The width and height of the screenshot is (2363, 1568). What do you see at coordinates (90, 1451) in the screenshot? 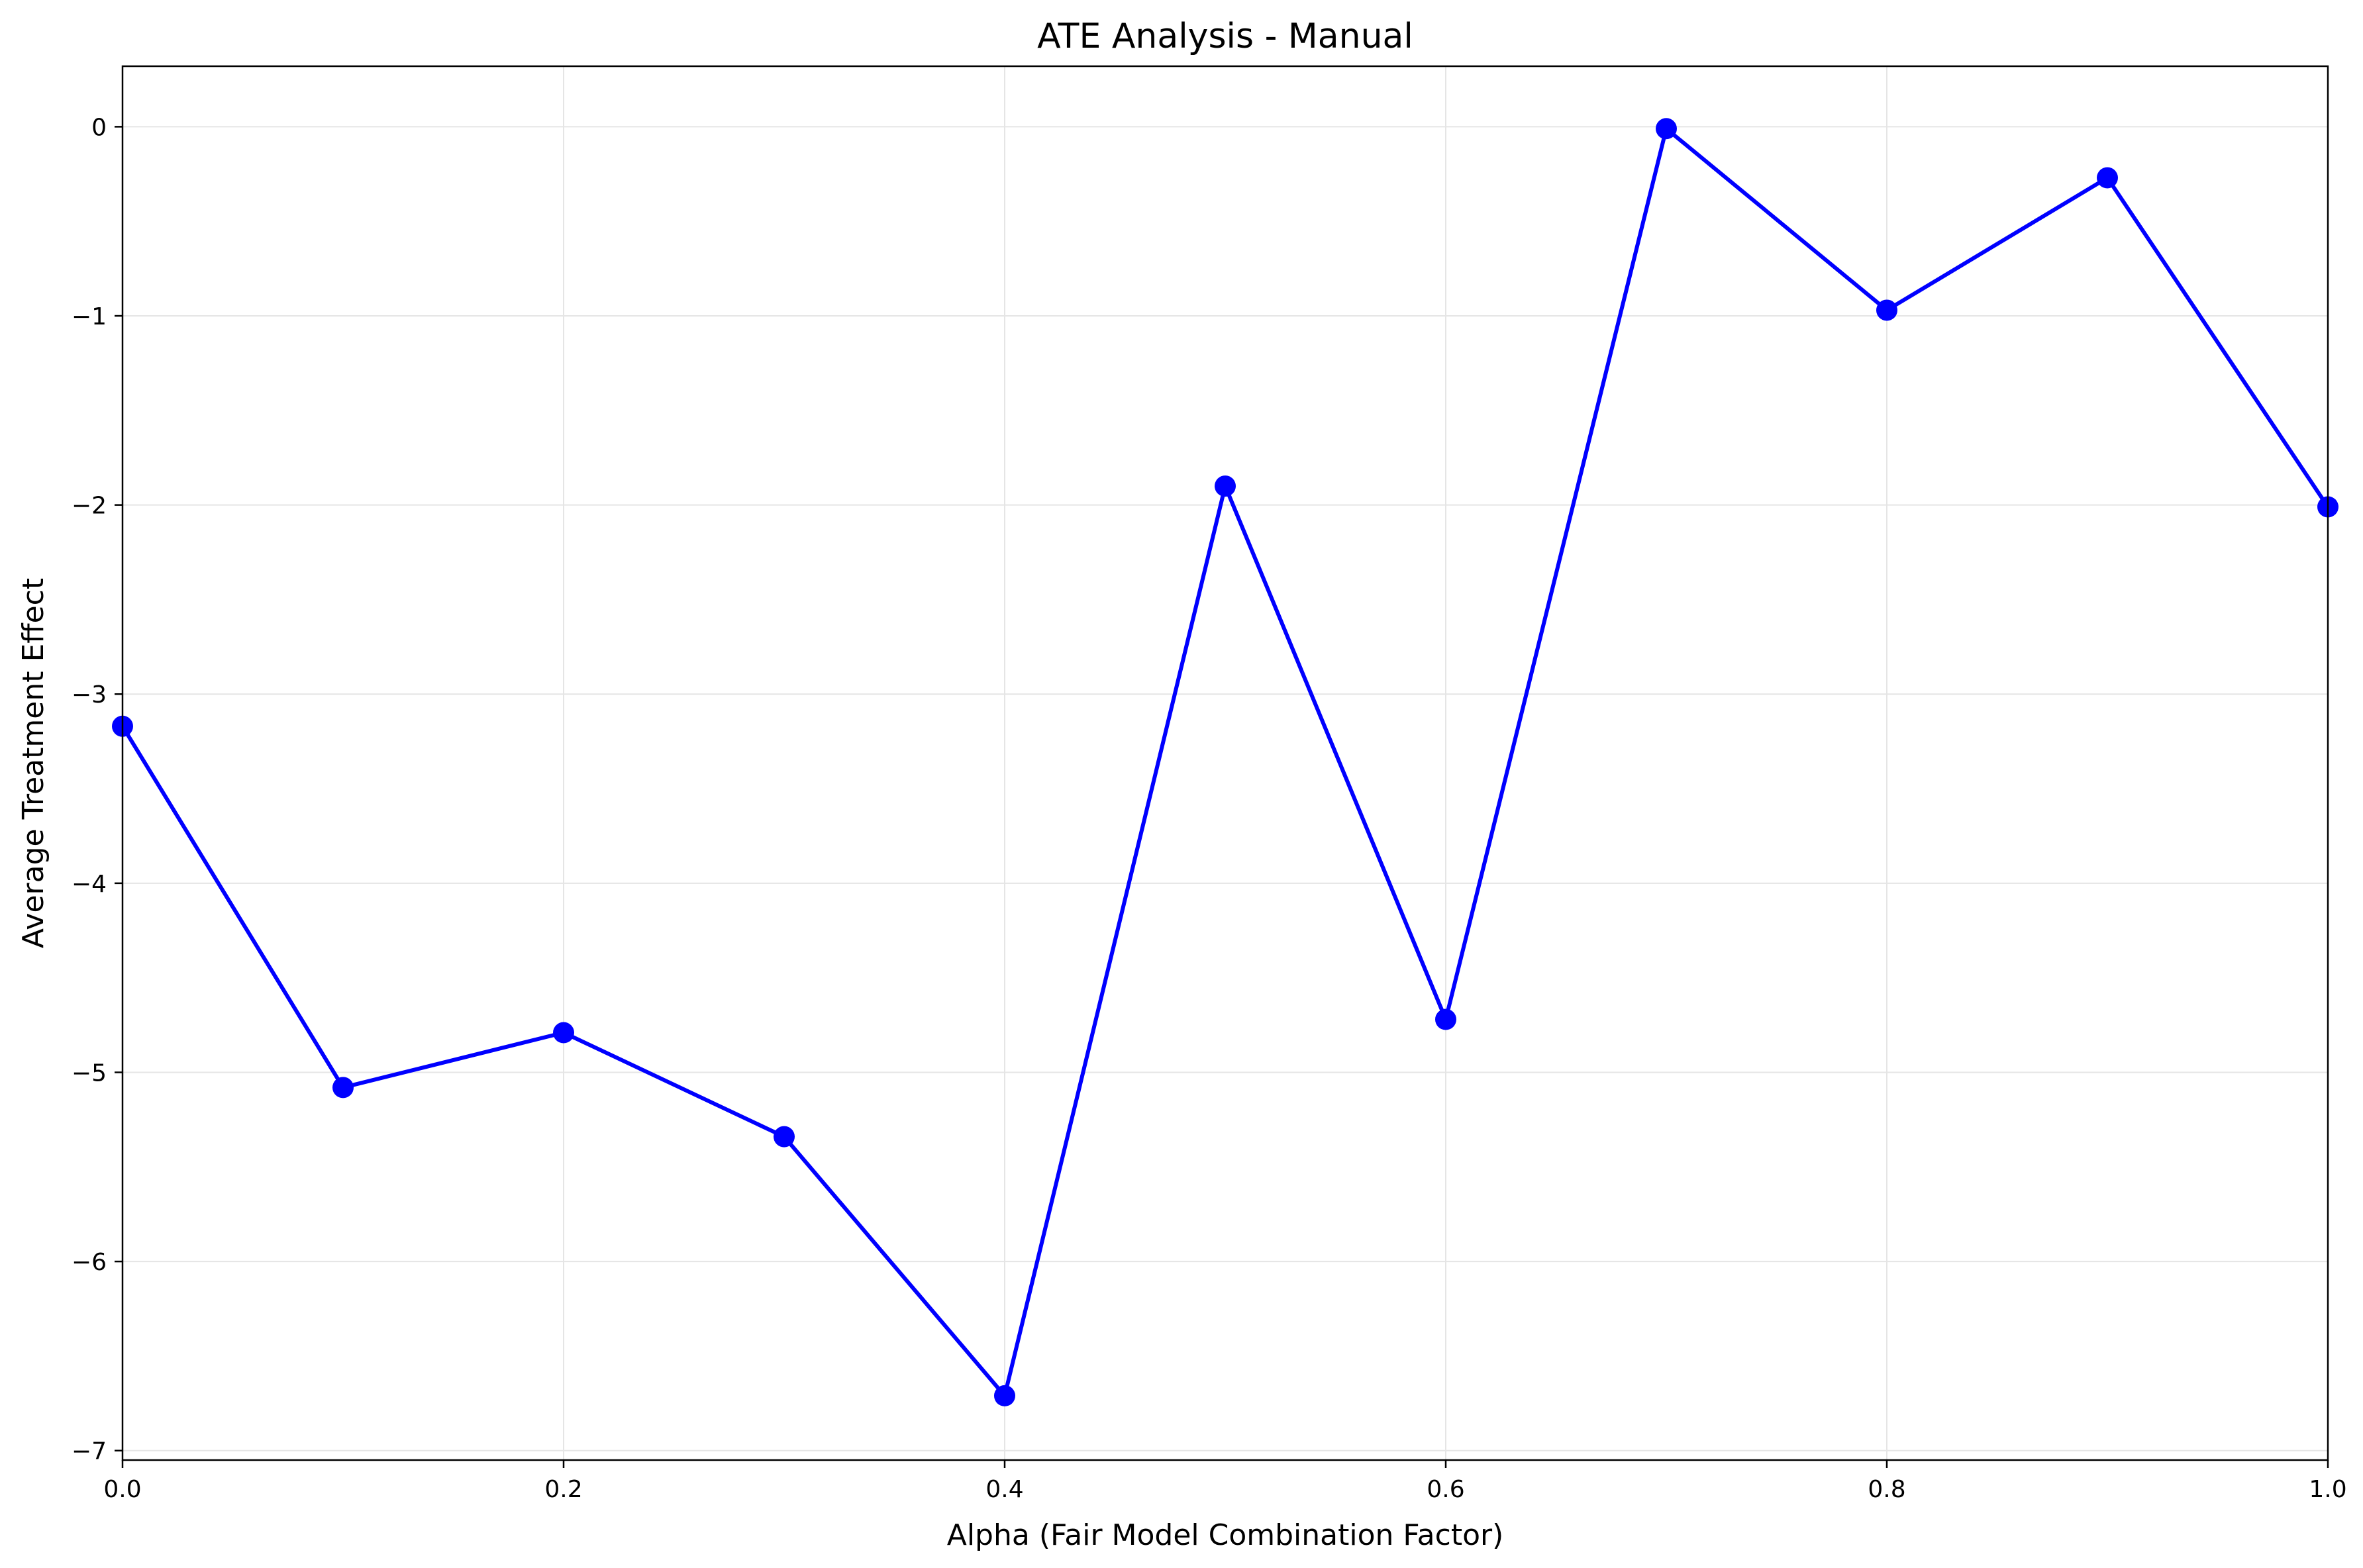
I see `y-tick-label: −7` at bounding box center [90, 1451].